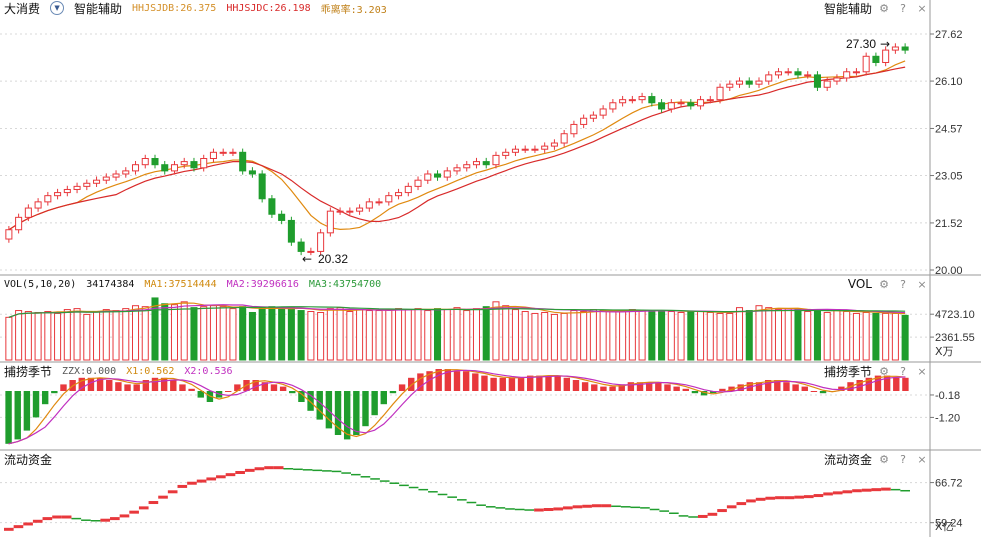  I want to click on season-title: 捕捞季节, so click(28, 371).